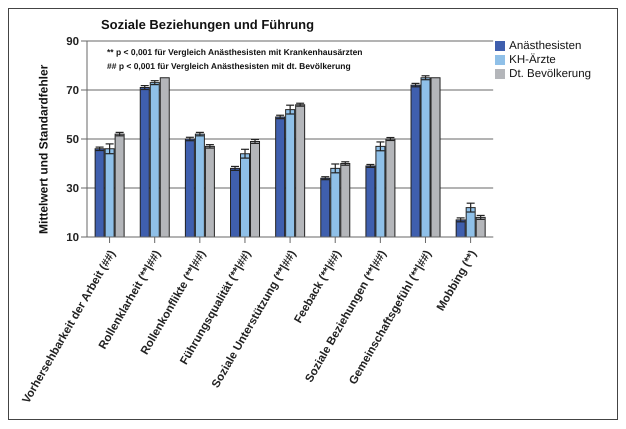 This screenshot has height=429, width=626. What do you see at coordinates (72, 238) in the screenshot?
I see `y-tick-label: 10` at bounding box center [72, 238].